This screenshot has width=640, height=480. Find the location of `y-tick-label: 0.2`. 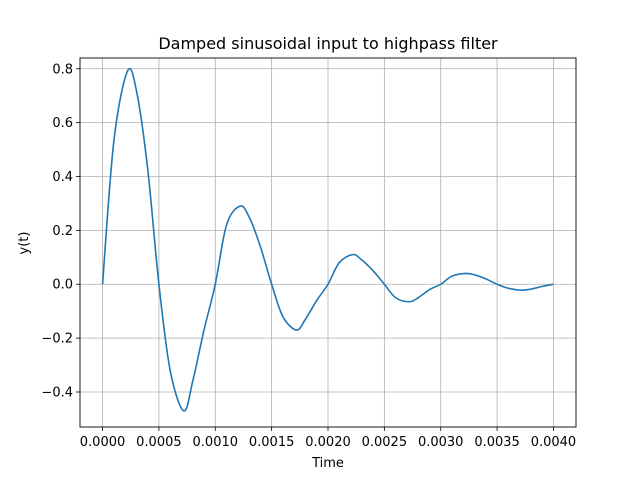

y-tick-label: 0.2 is located at coordinates (62, 231).